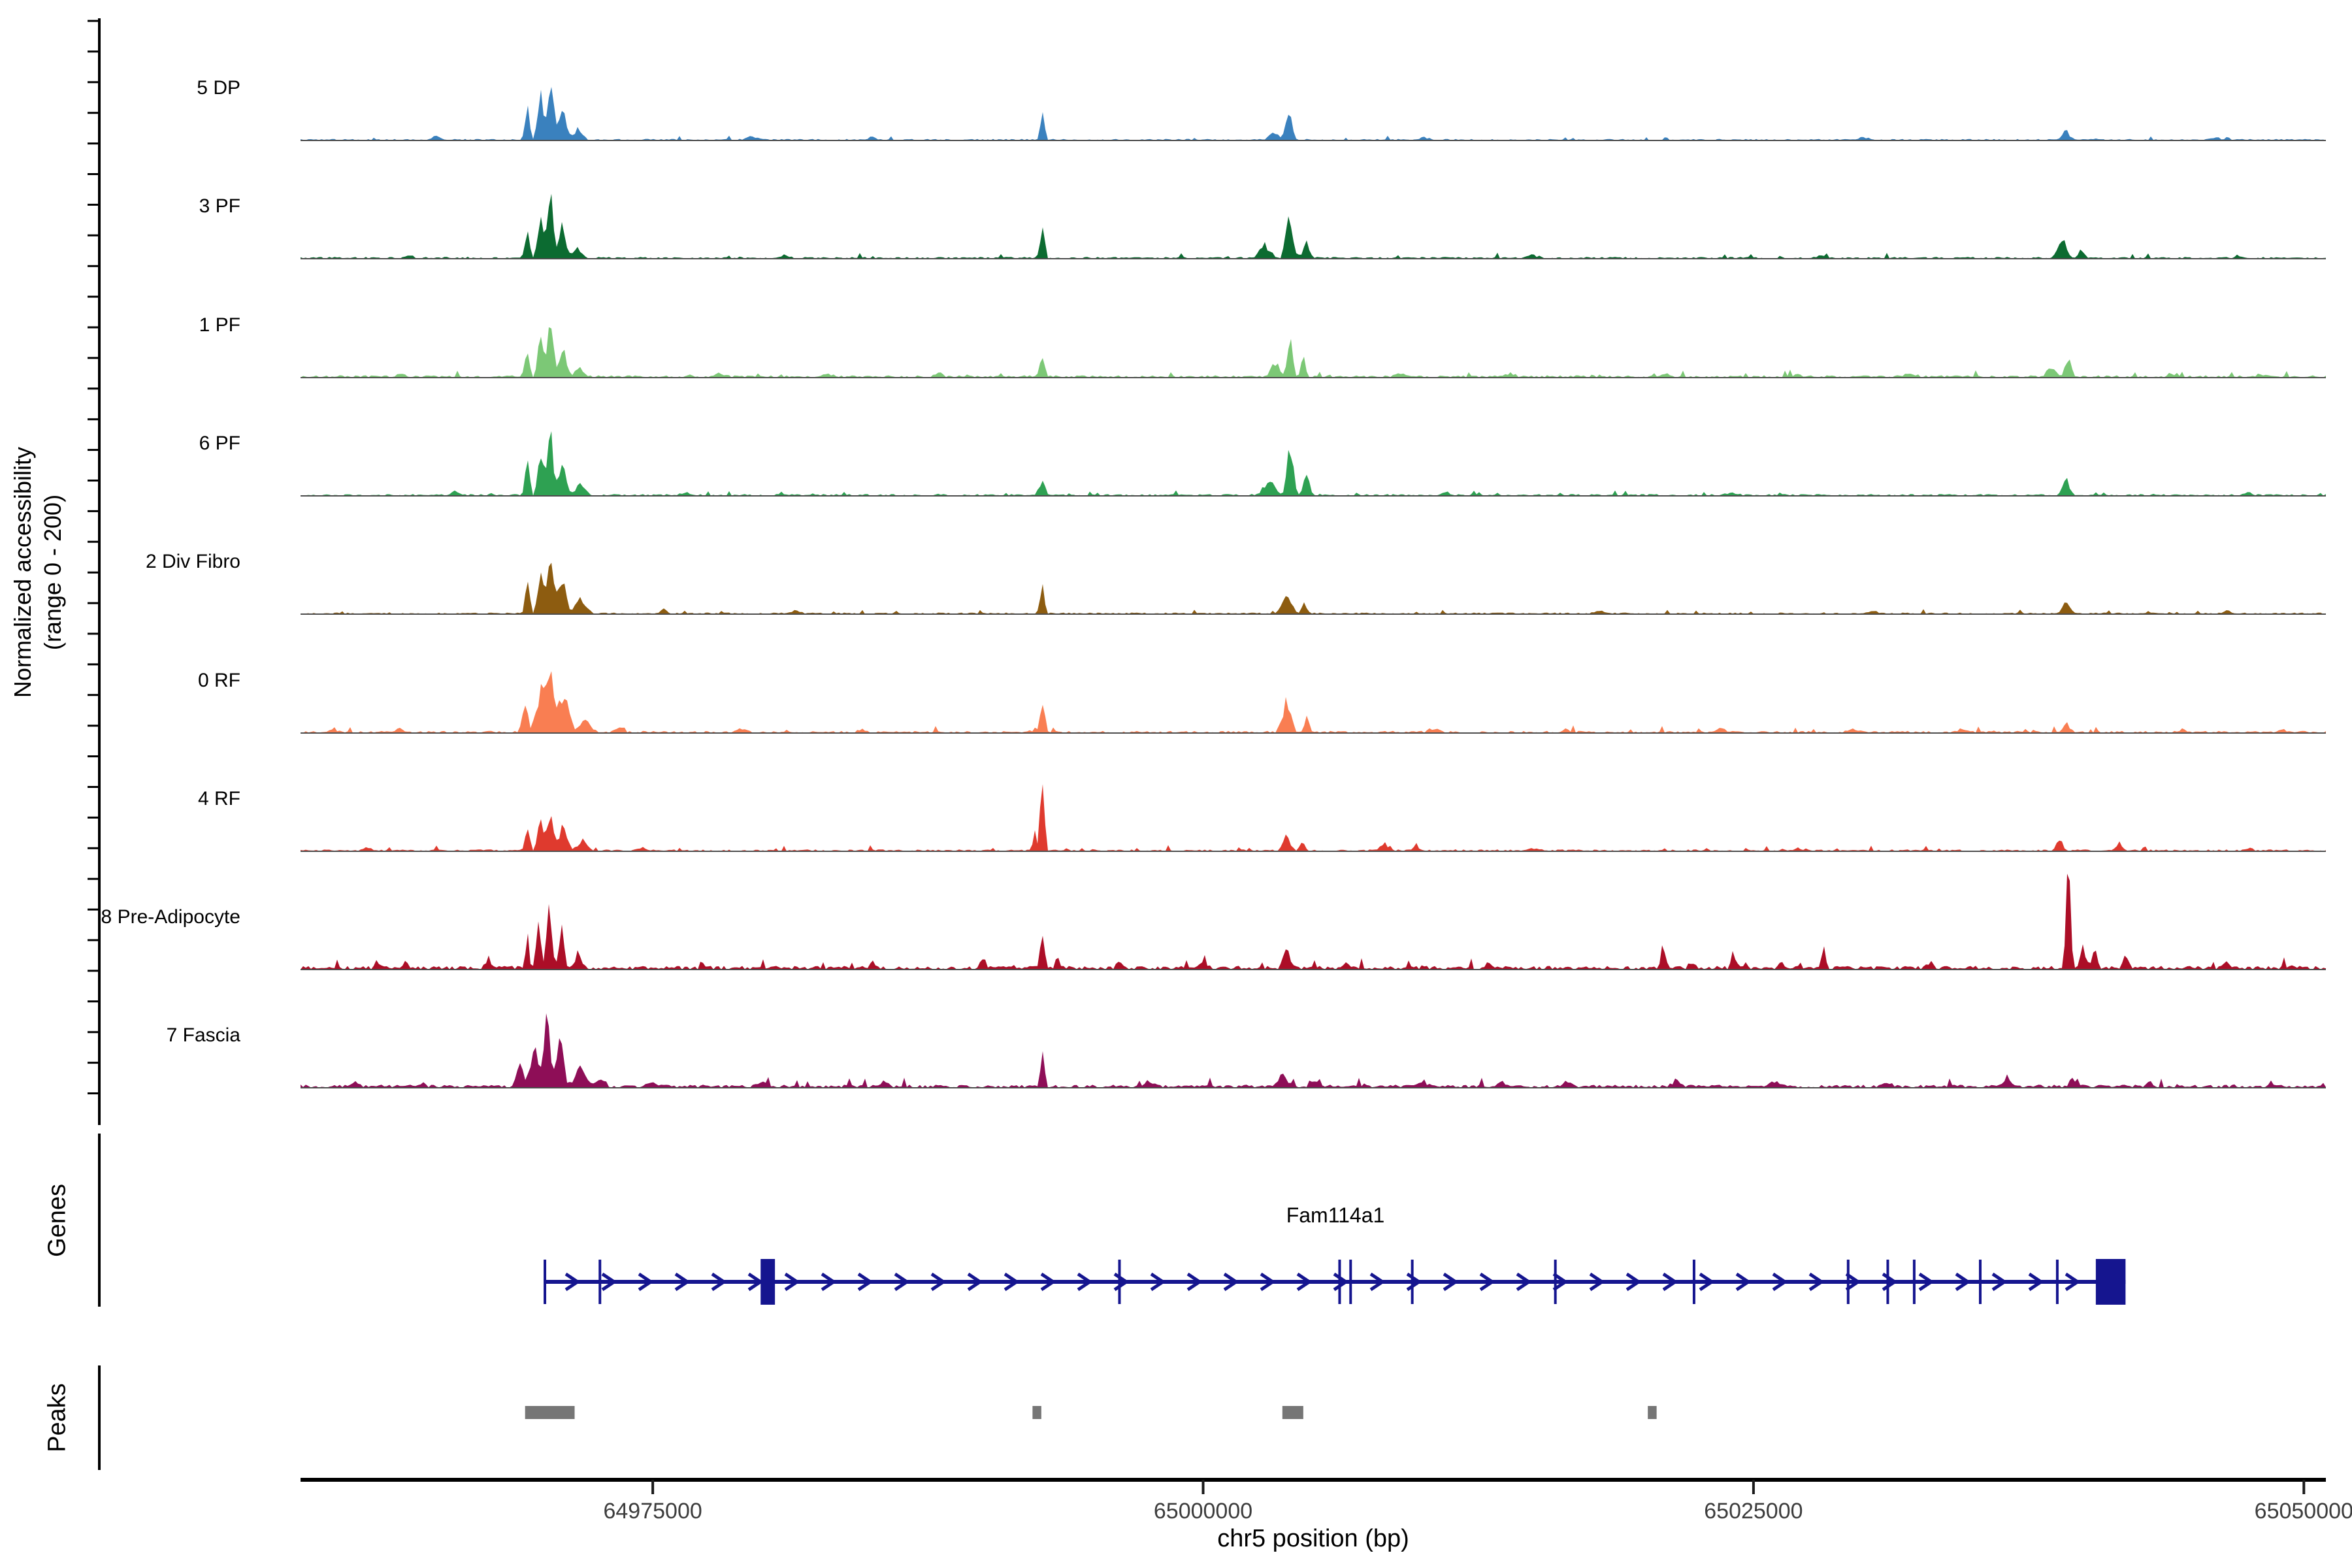  Describe the element at coordinates (22, 572) in the screenshot. I see `y-axis-label-line1: Normalized accessibility` at that location.